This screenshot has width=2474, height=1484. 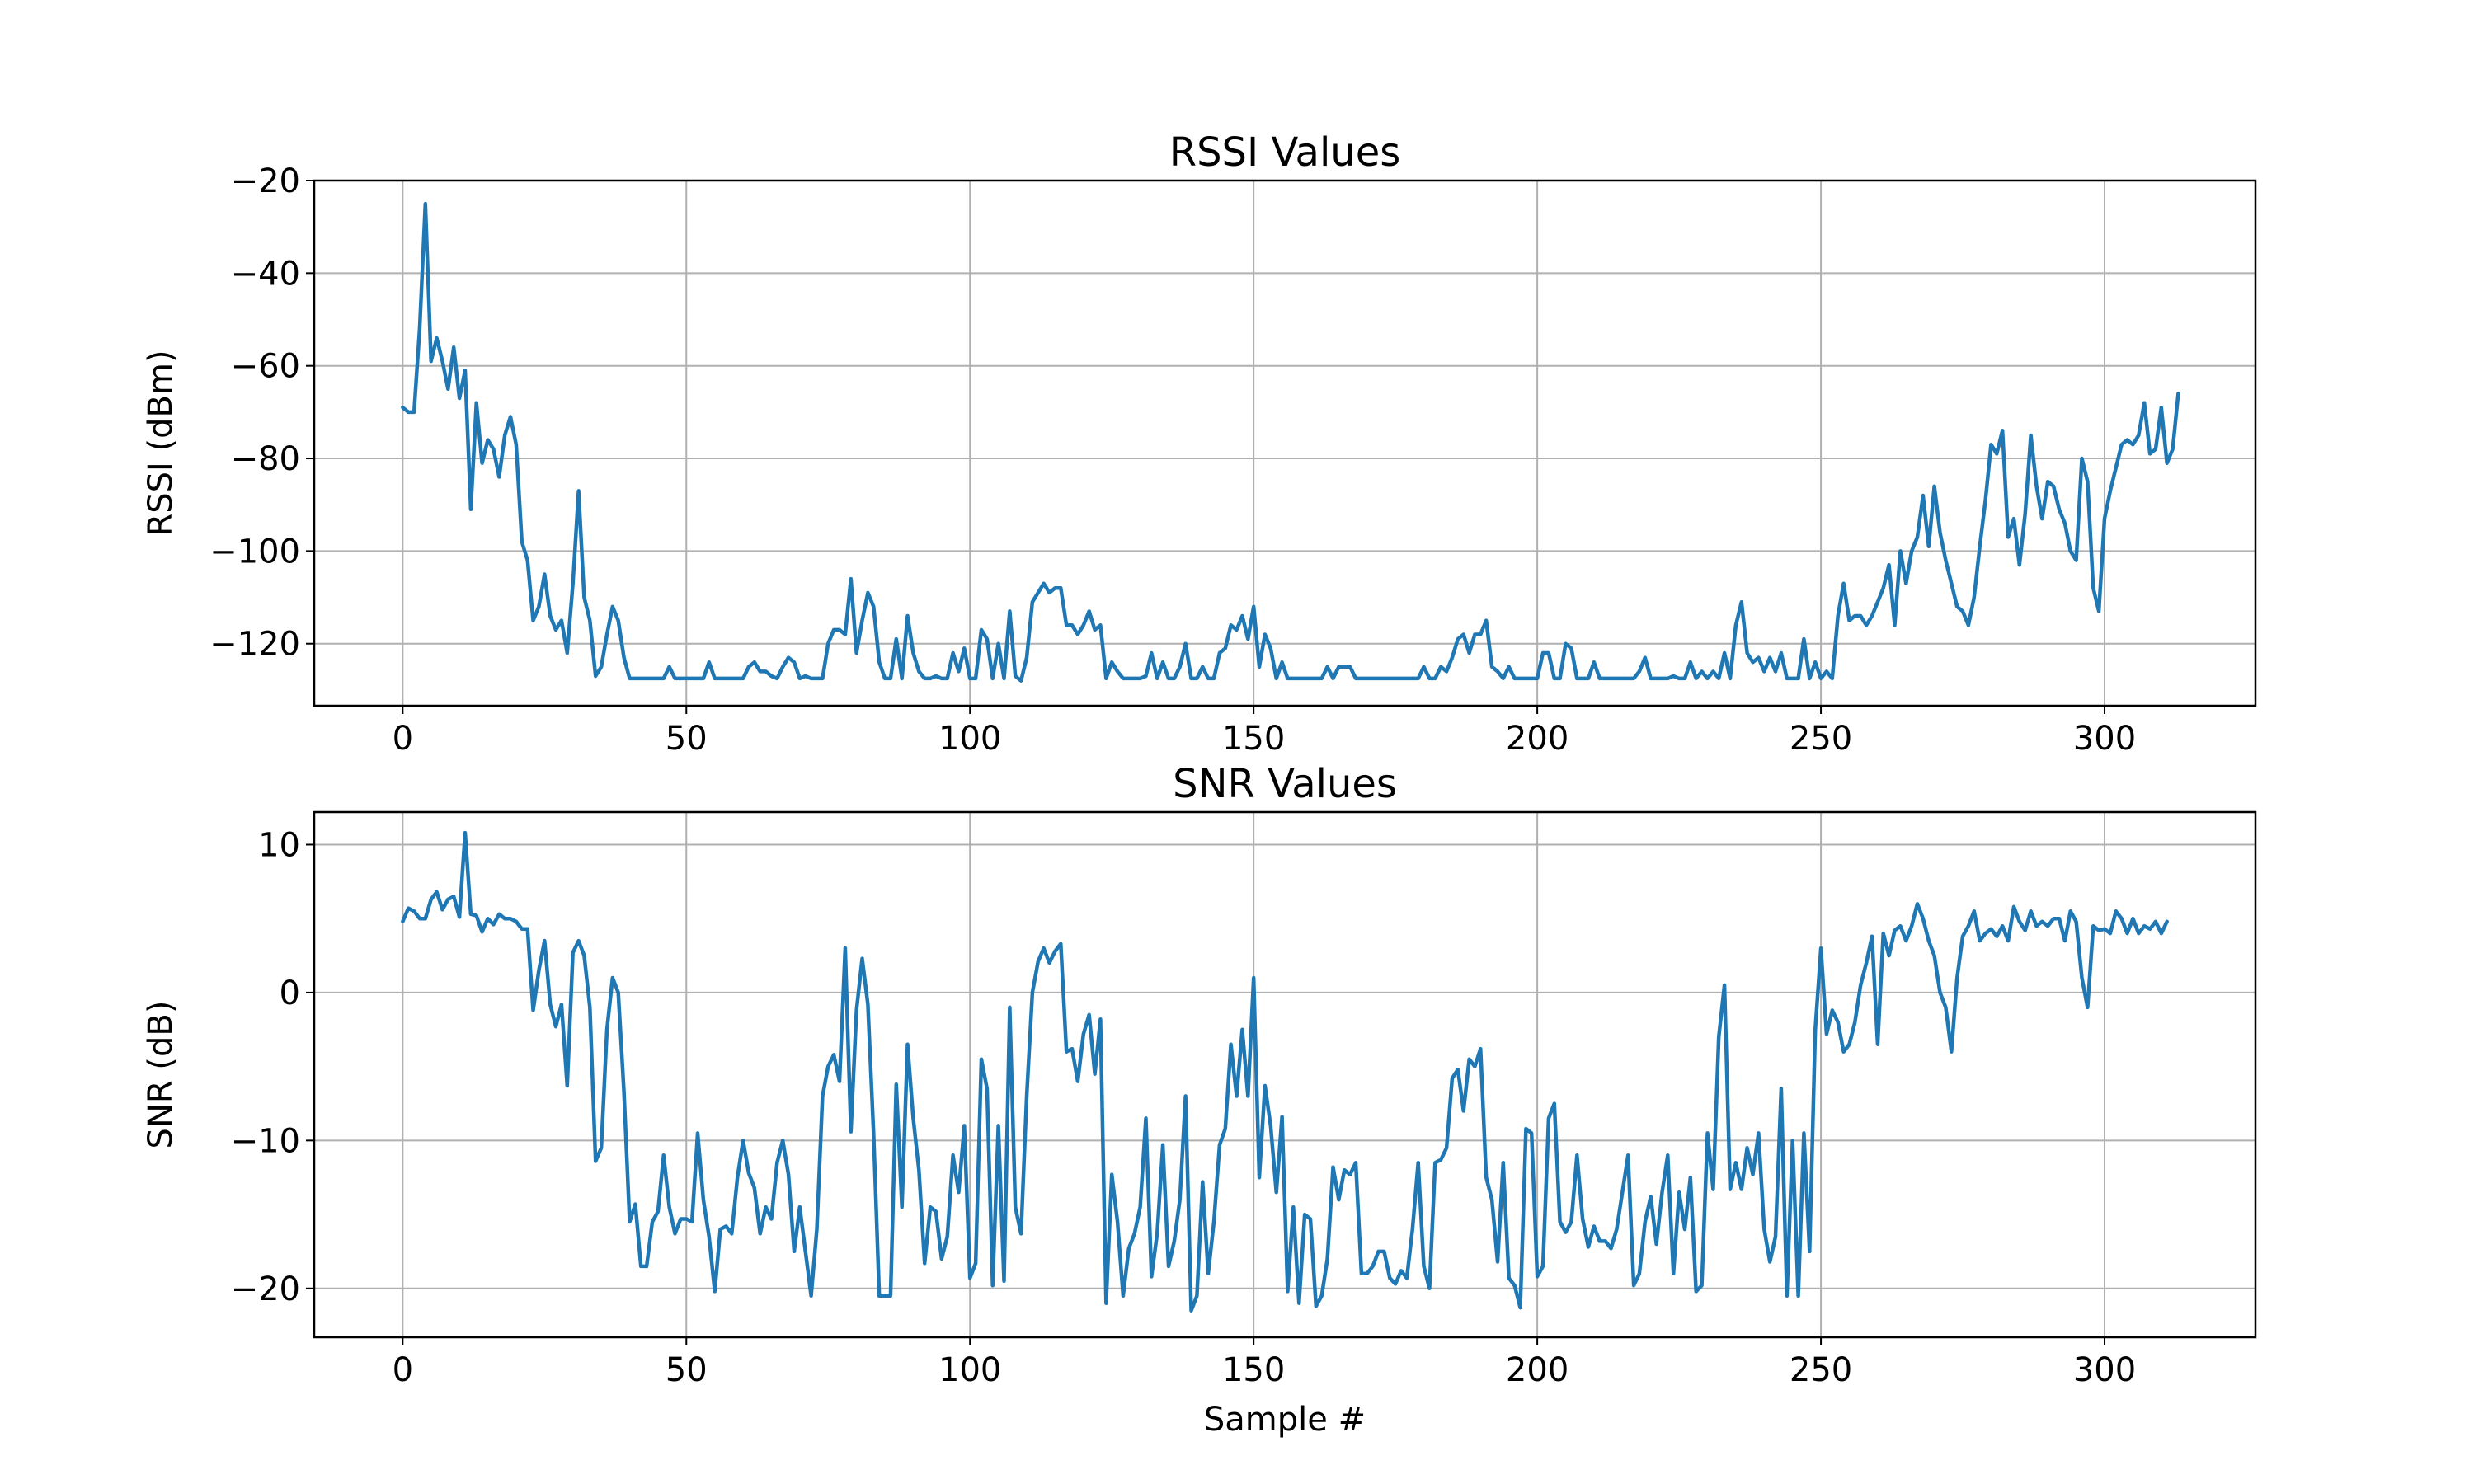 What do you see at coordinates (161, 443) in the screenshot?
I see `rssi-y-axis-label: RSSI (dBm)` at bounding box center [161, 443].